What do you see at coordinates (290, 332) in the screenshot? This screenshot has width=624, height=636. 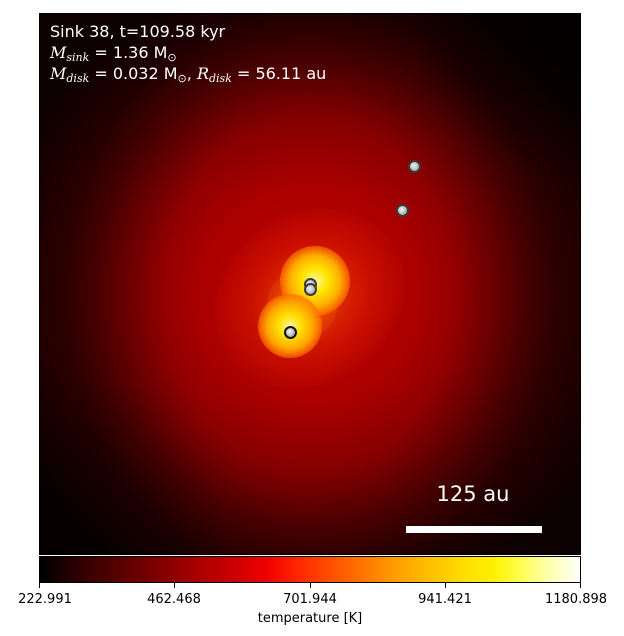 I see `sink-marker-primary` at bounding box center [290, 332].